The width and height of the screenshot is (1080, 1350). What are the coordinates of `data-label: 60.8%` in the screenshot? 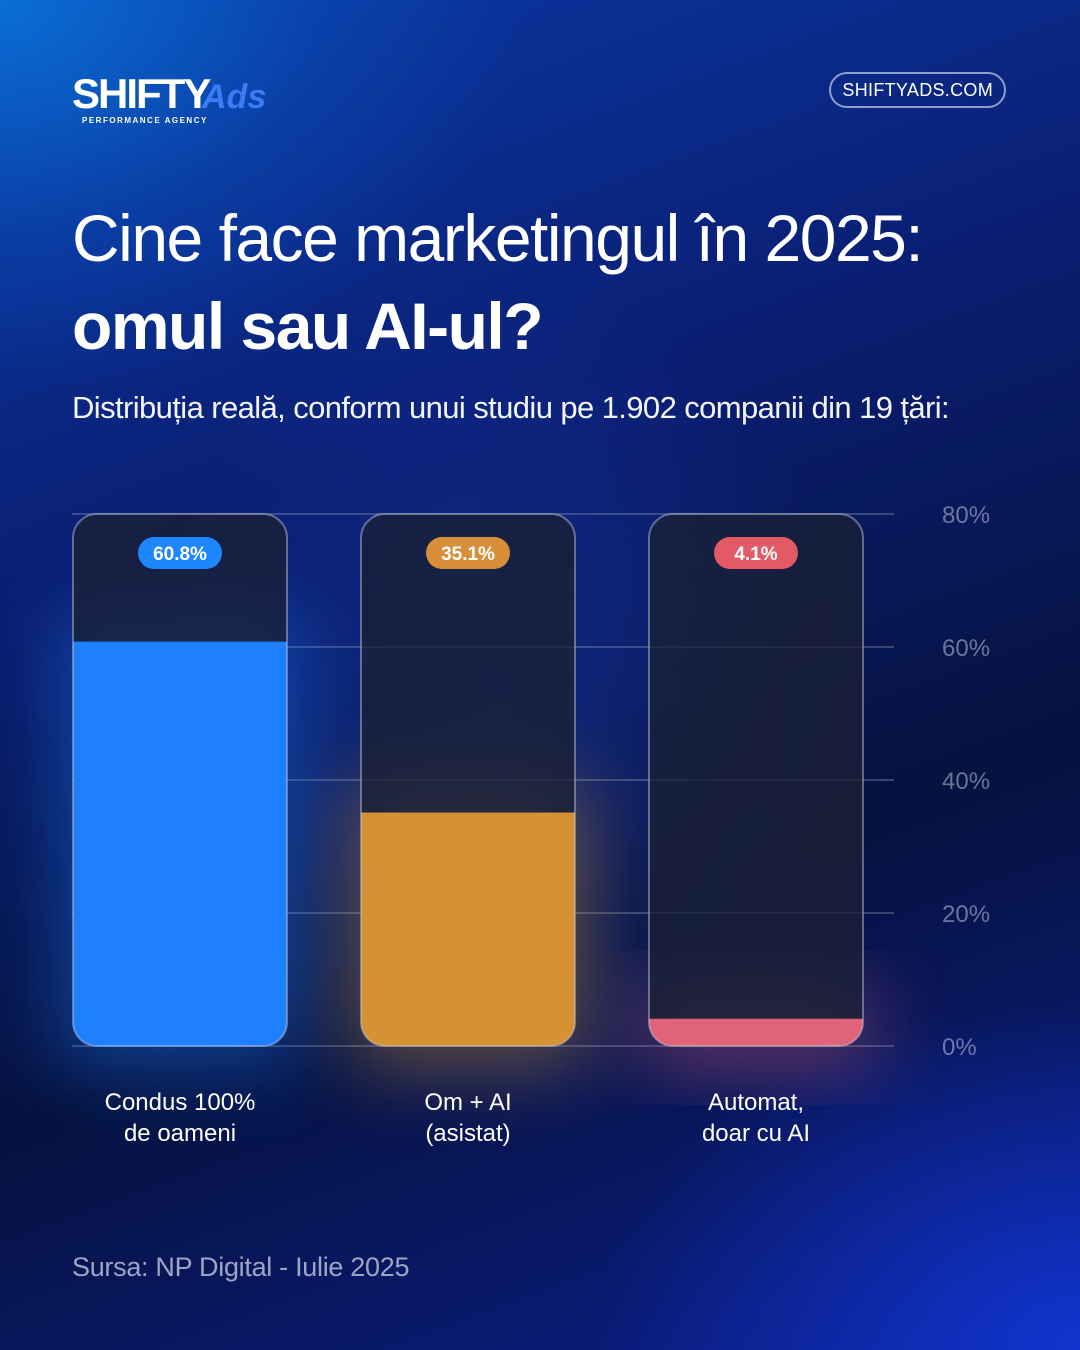 It's located at (180, 554).